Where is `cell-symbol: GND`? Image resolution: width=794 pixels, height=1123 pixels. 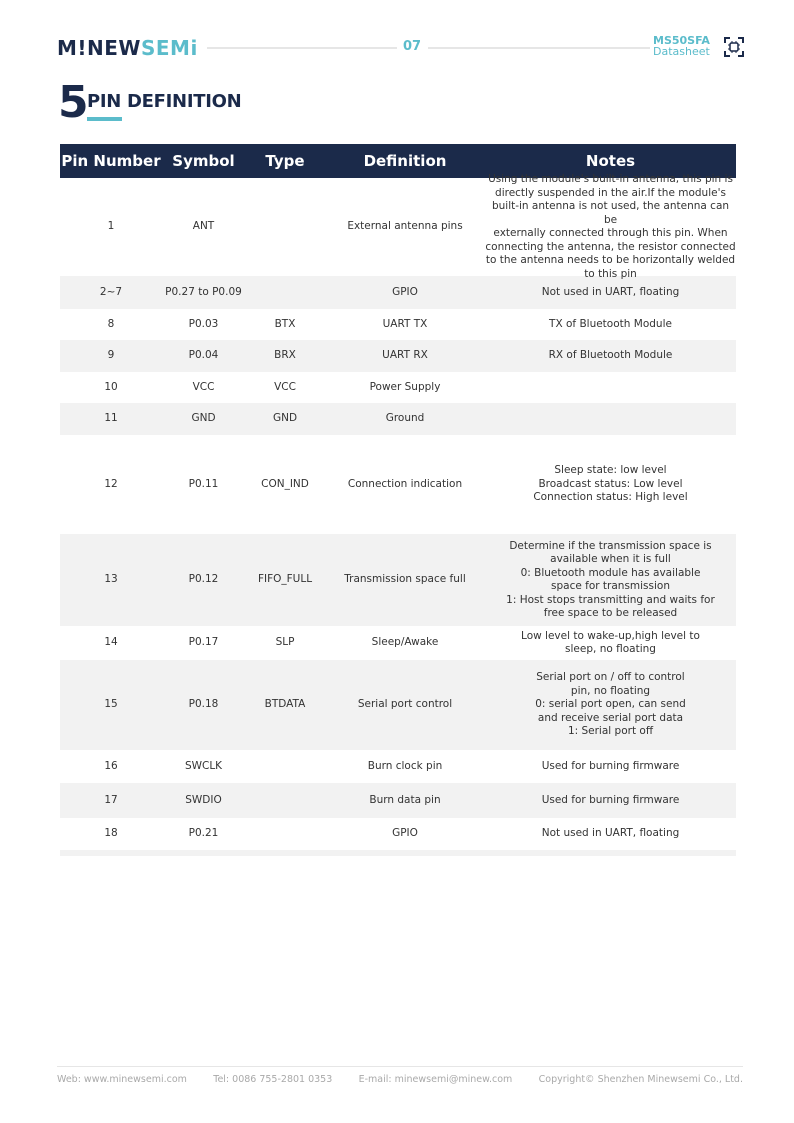
cell-symbol: GND is located at coordinates (203, 418).